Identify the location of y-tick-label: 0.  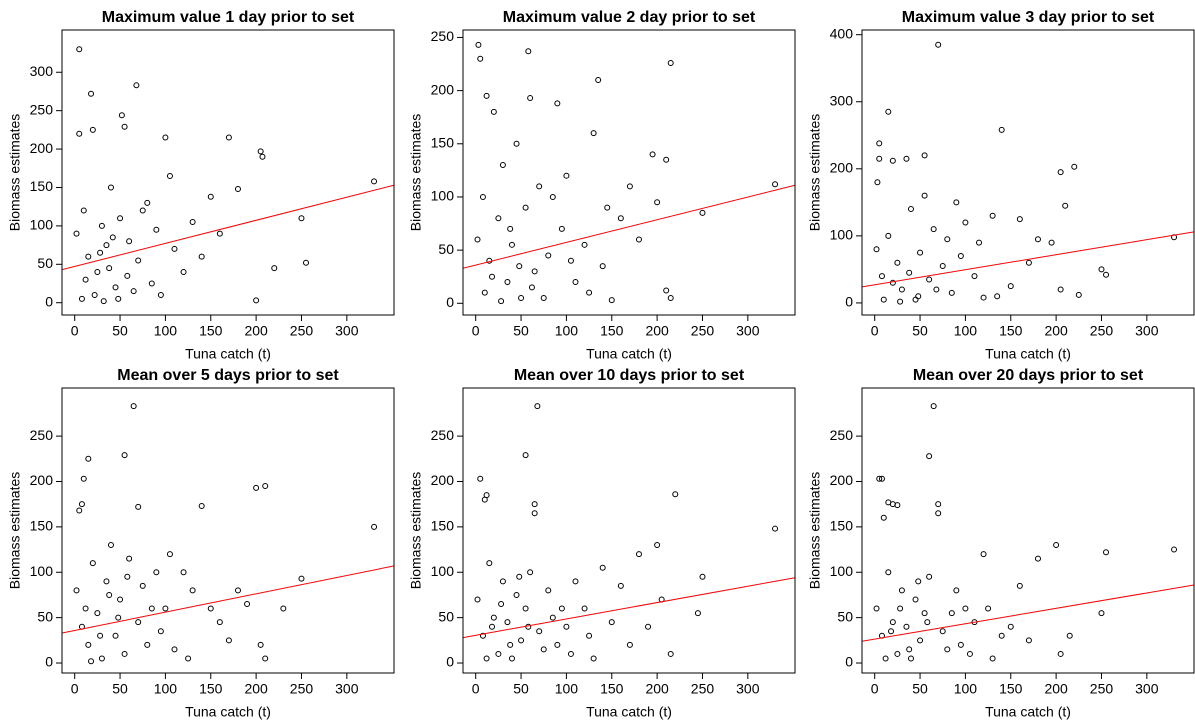
(450, 302).